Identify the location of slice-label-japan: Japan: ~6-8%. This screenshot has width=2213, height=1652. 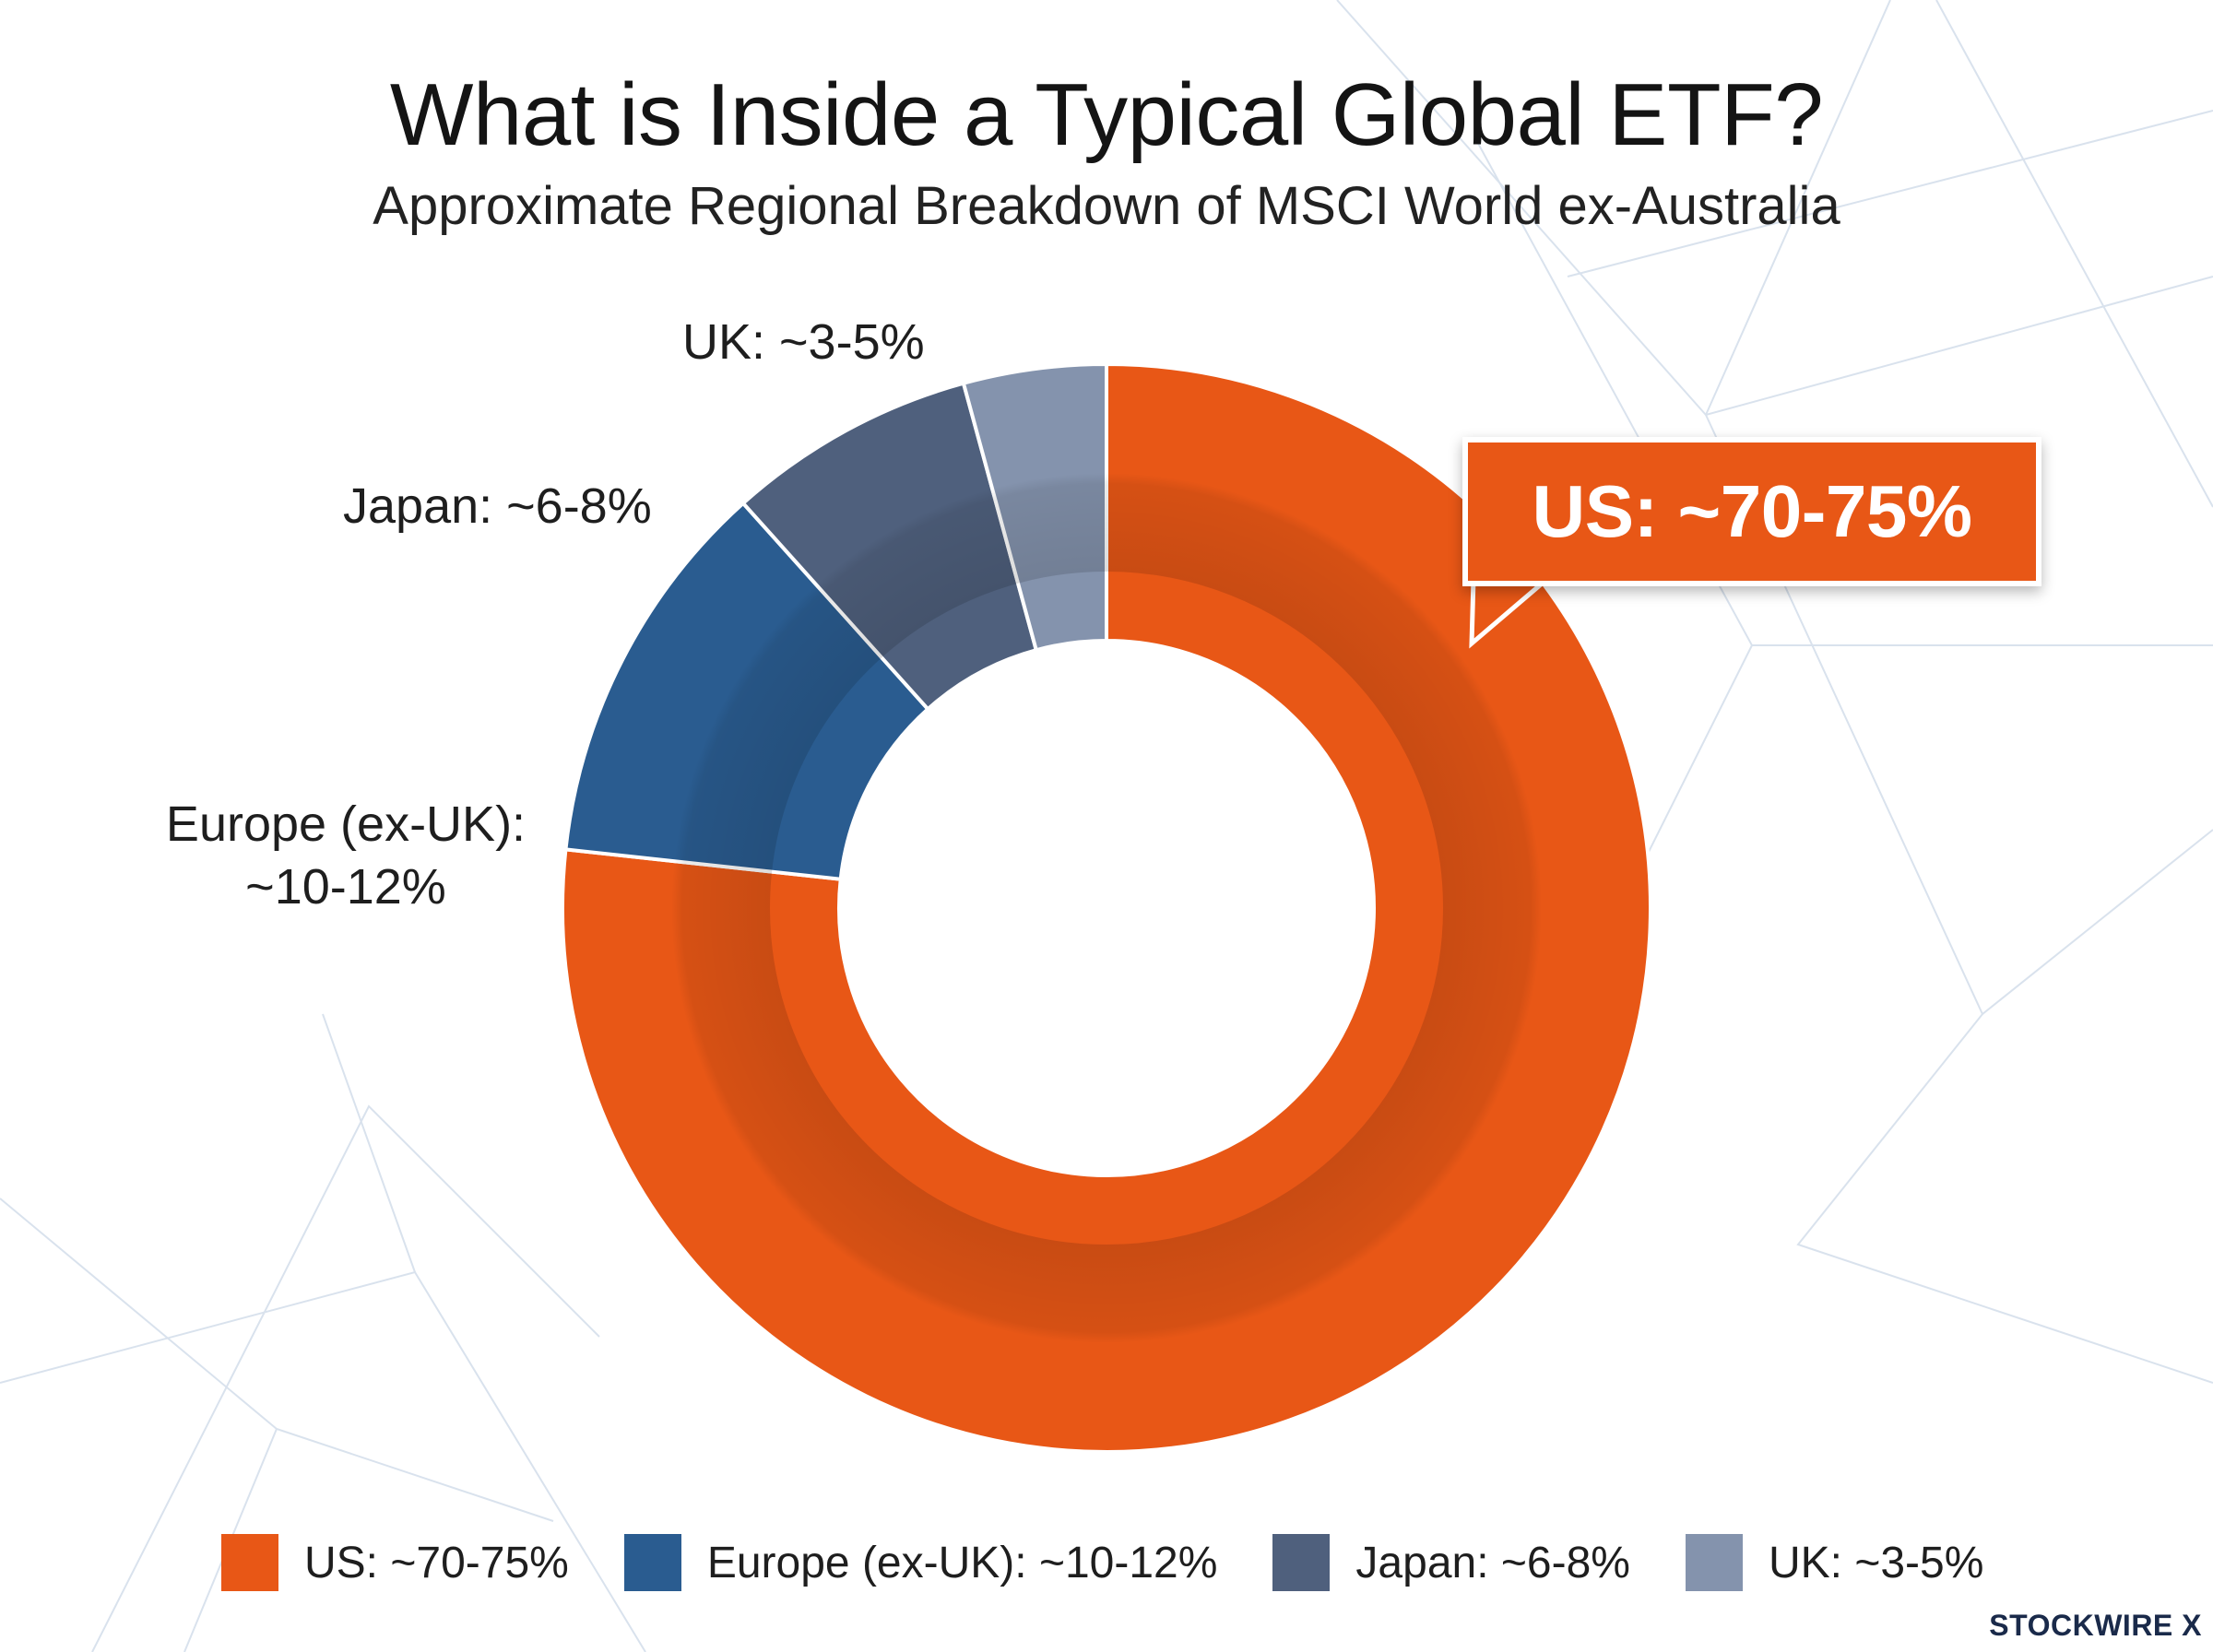
(497, 506).